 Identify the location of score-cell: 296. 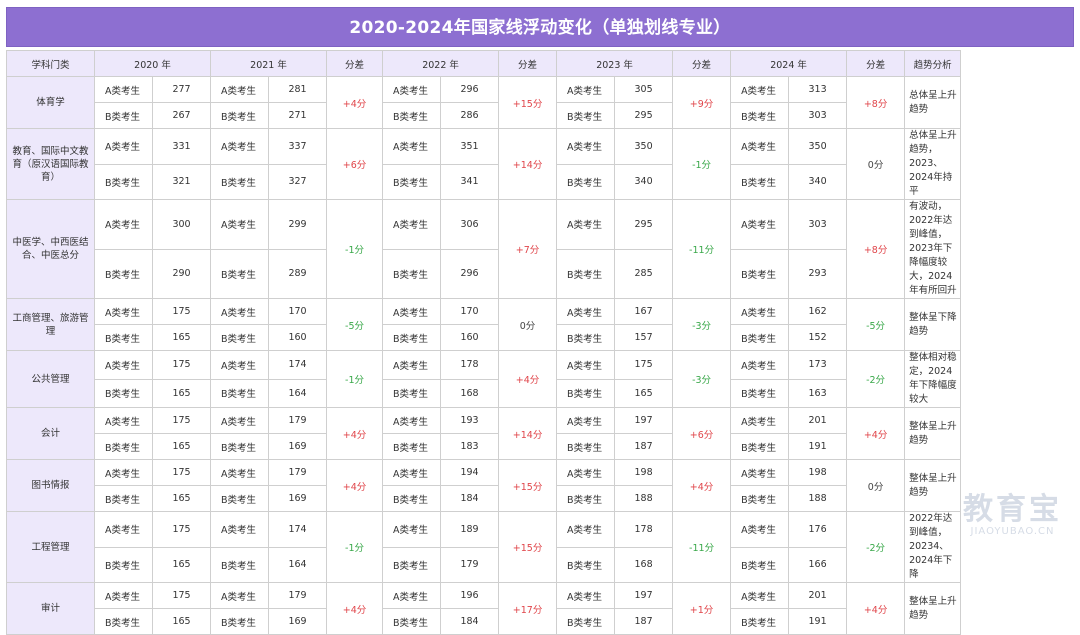
(470, 90).